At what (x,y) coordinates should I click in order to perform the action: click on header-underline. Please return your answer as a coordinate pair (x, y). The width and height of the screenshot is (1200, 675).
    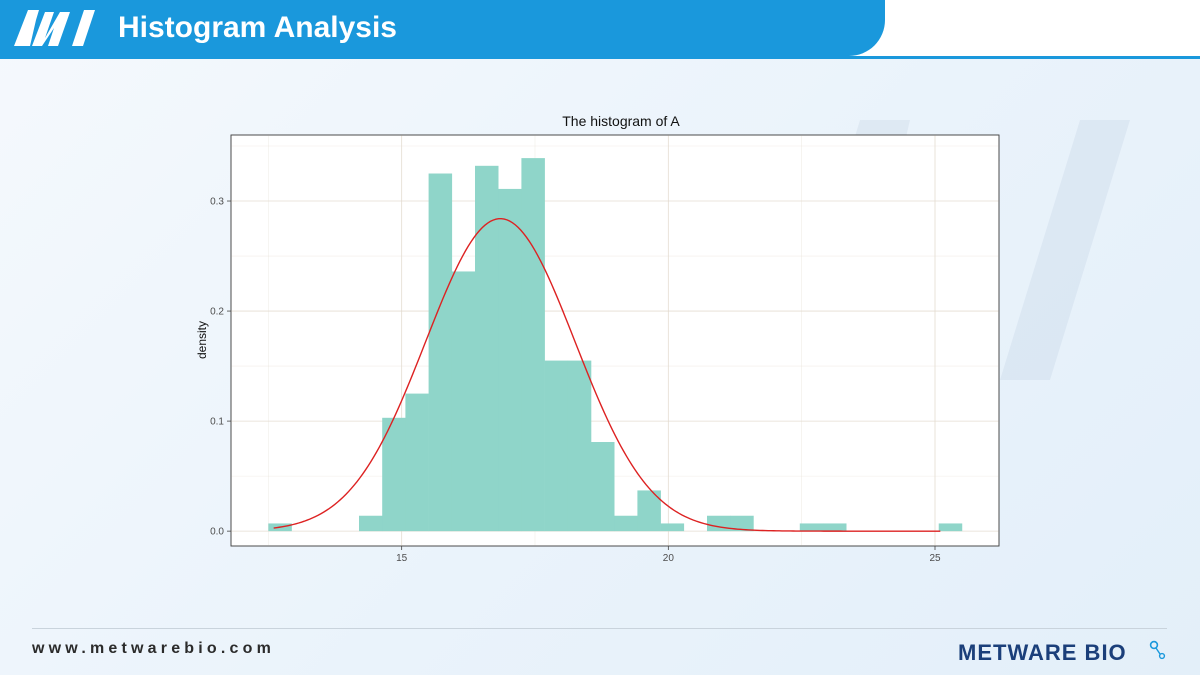
    Looking at the image, I should click on (600, 57).